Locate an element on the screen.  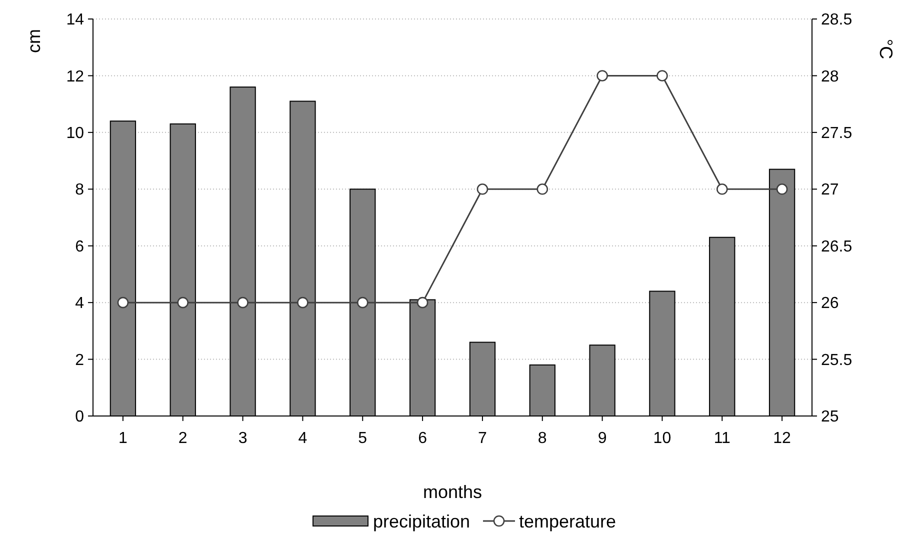
y-tick-label: 2 is located at coordinates (79, 360).